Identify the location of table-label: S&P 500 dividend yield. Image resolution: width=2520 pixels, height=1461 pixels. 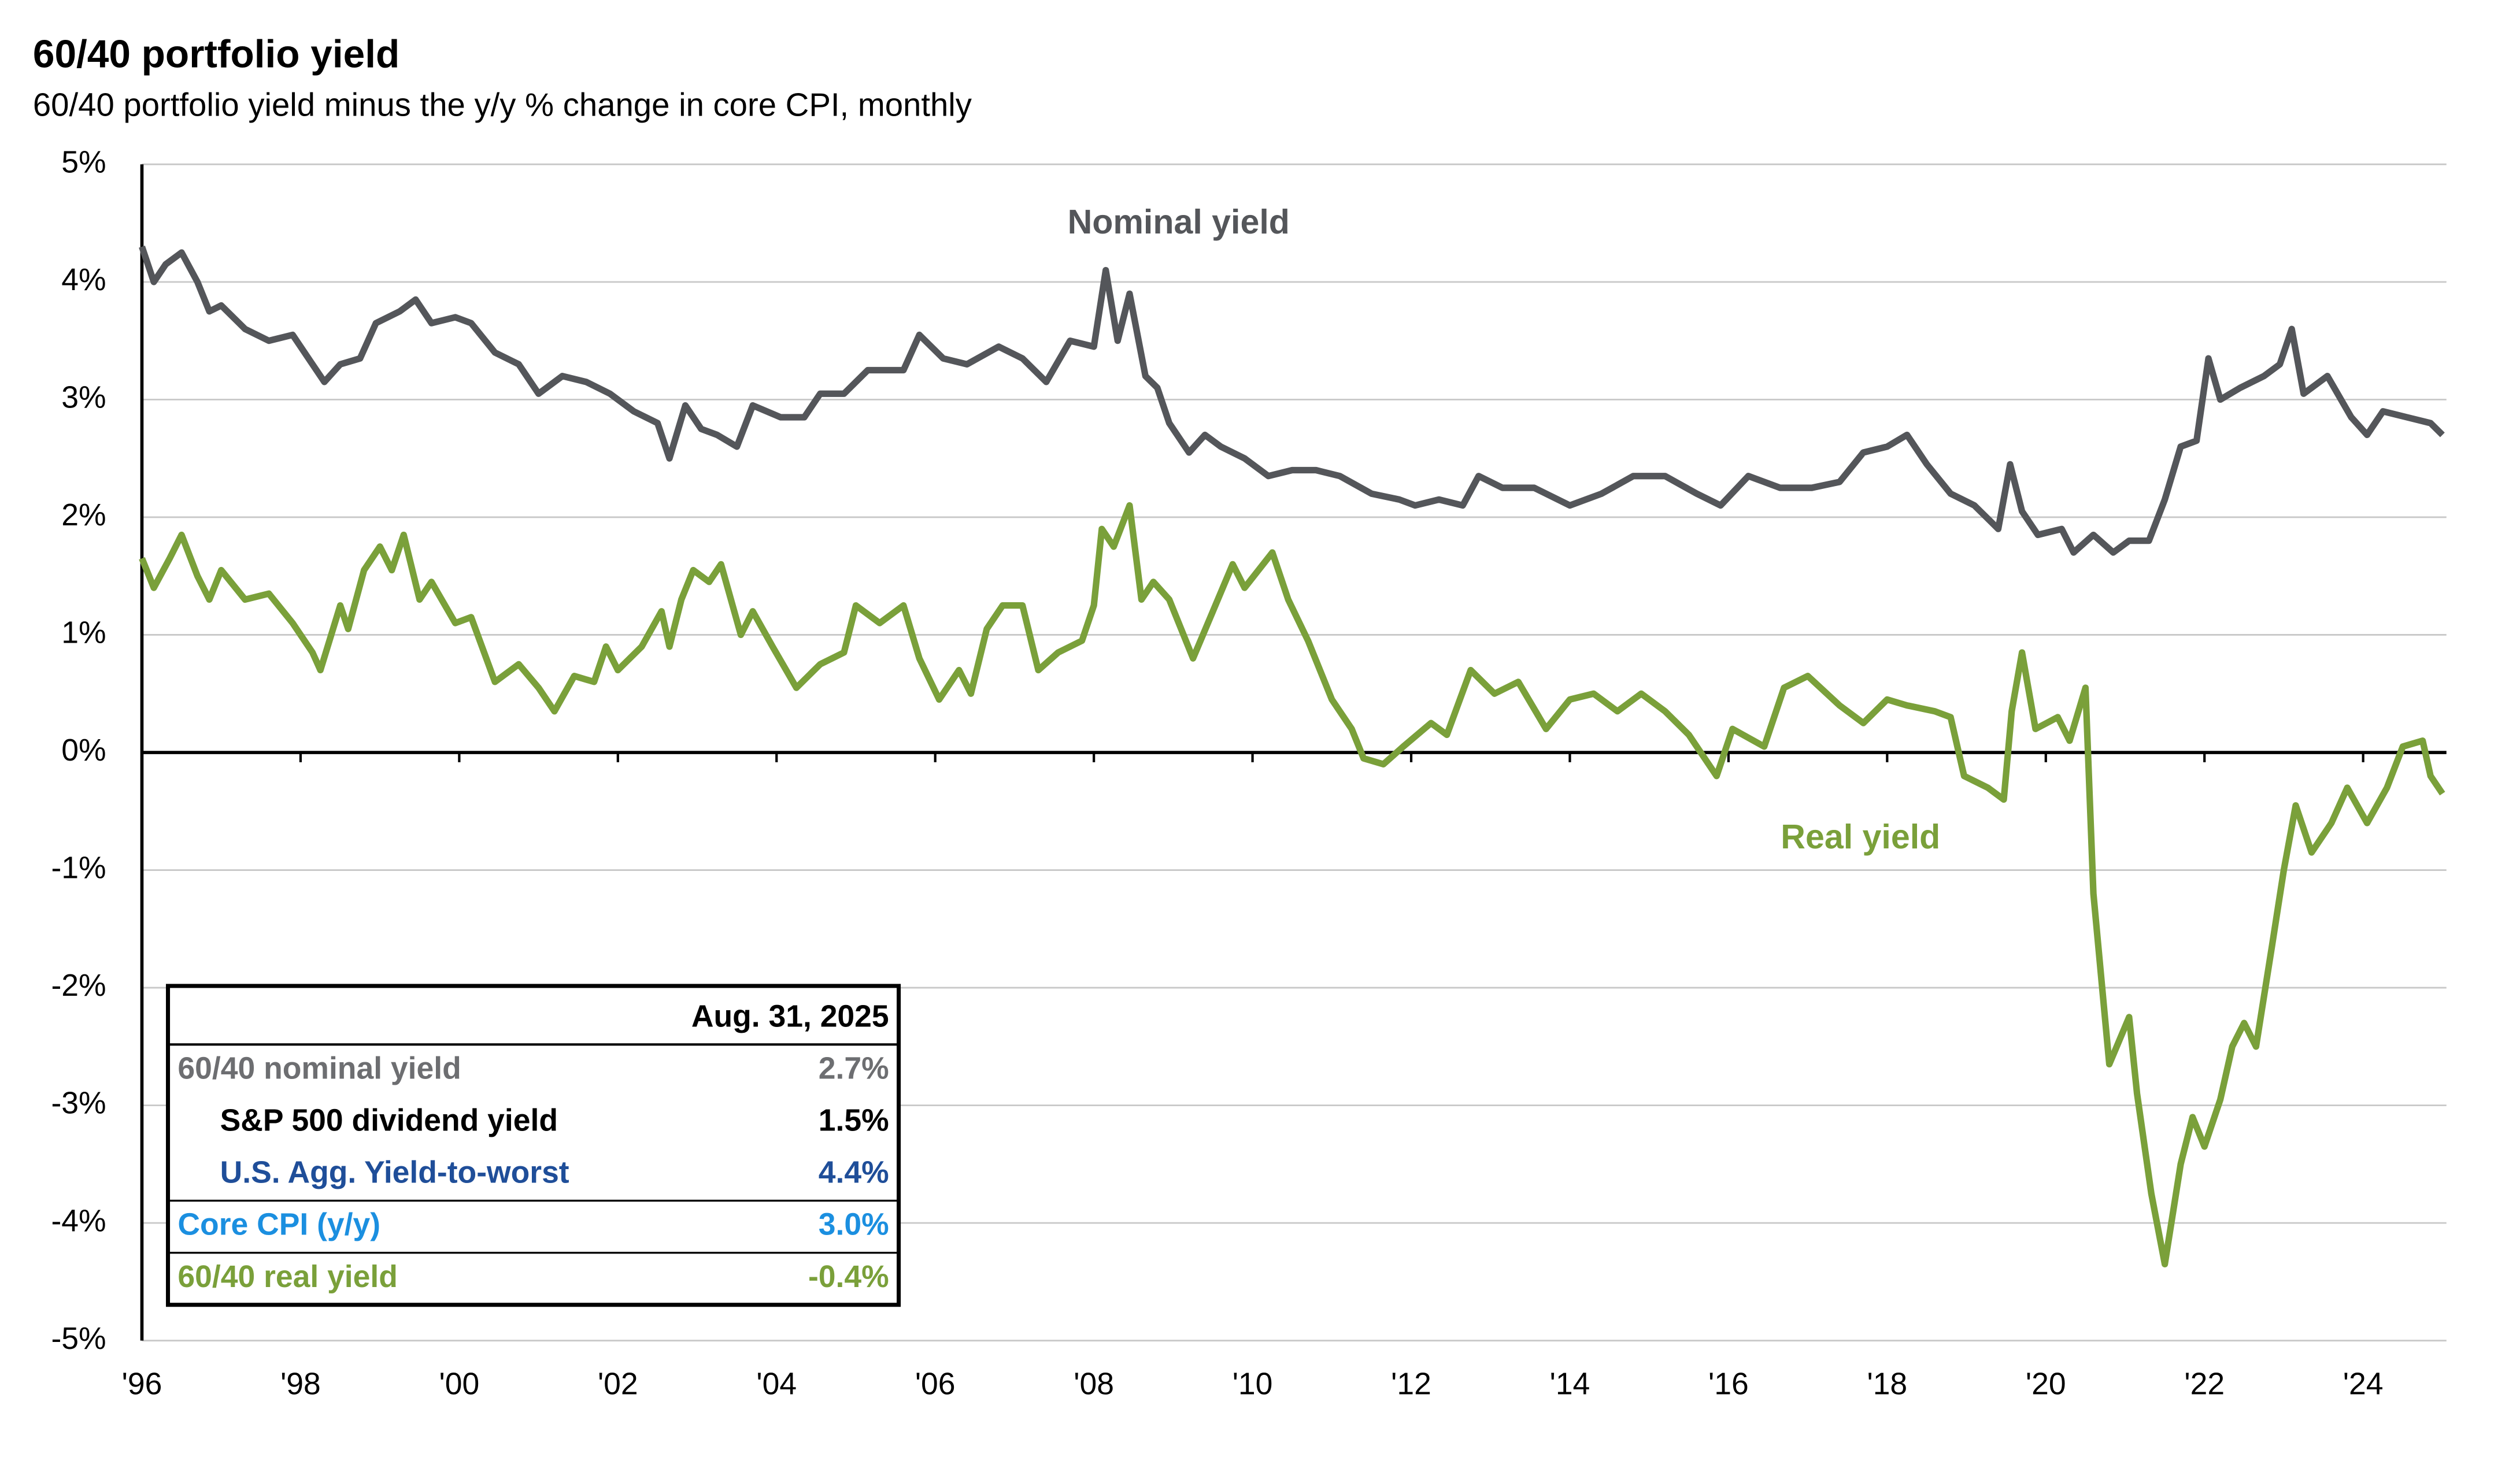
(389, 1121).